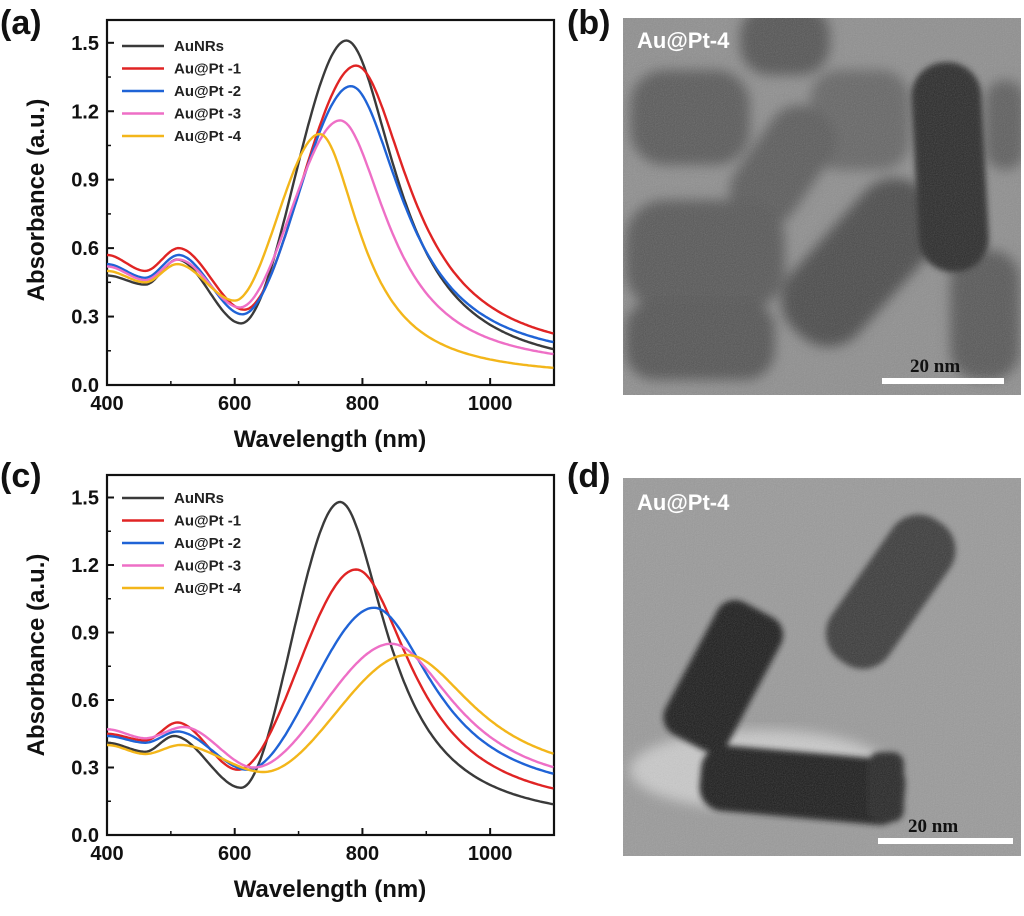  What do you see at coordinates (945, 841) in the screenshot?
I see `scale-bar-d` at bounding box center [945, 841].